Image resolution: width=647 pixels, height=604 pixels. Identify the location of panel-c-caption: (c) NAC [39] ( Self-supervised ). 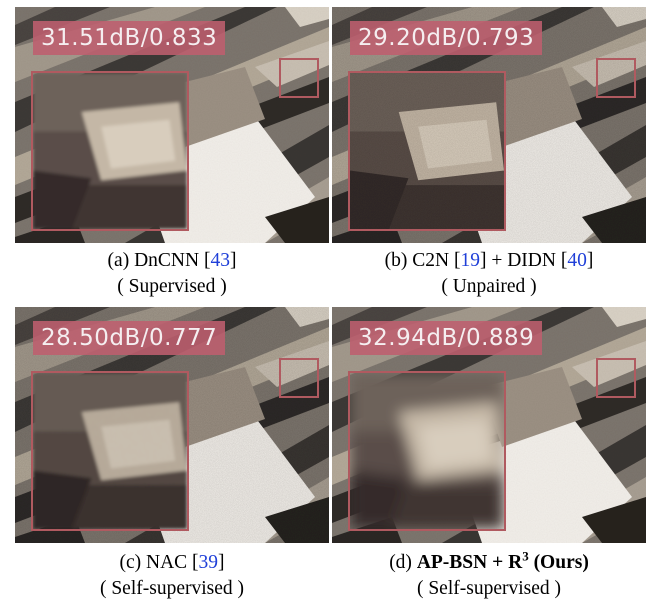
(172, 576).